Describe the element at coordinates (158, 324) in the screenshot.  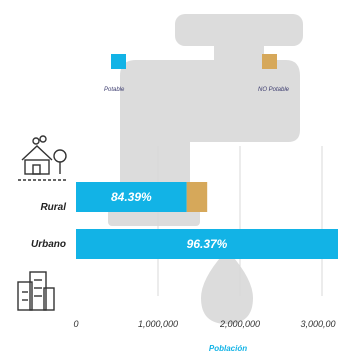
I see `x-tick-label: 1,000,000` at that location.